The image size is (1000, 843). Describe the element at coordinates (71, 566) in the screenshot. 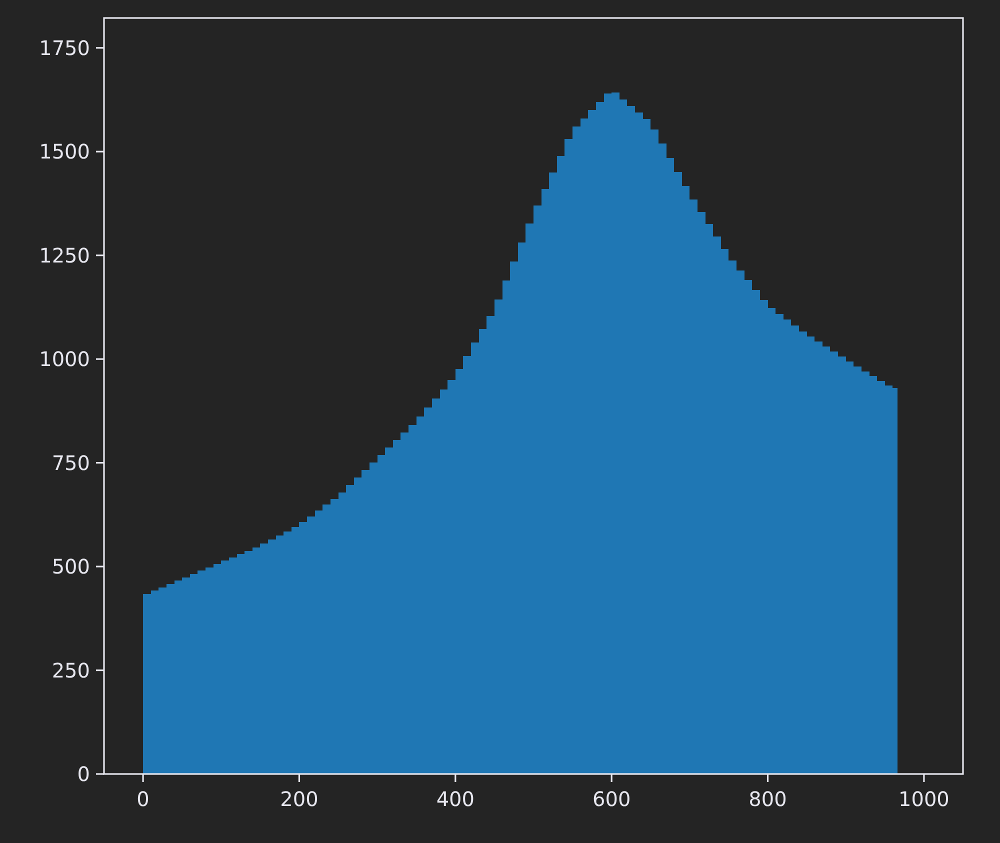

I see `y-tick-label: 500` at that location.